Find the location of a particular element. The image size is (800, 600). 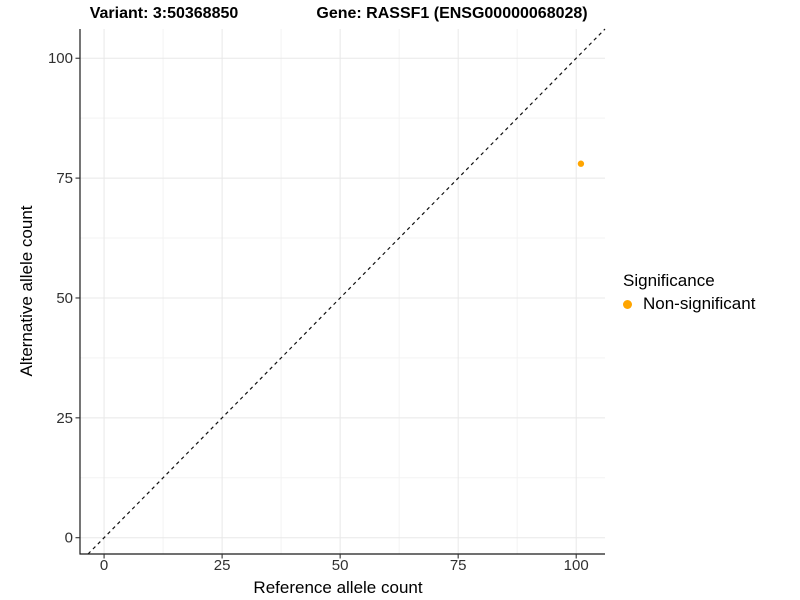

y-tick-label: 75 is located at coordinates (64, 178).